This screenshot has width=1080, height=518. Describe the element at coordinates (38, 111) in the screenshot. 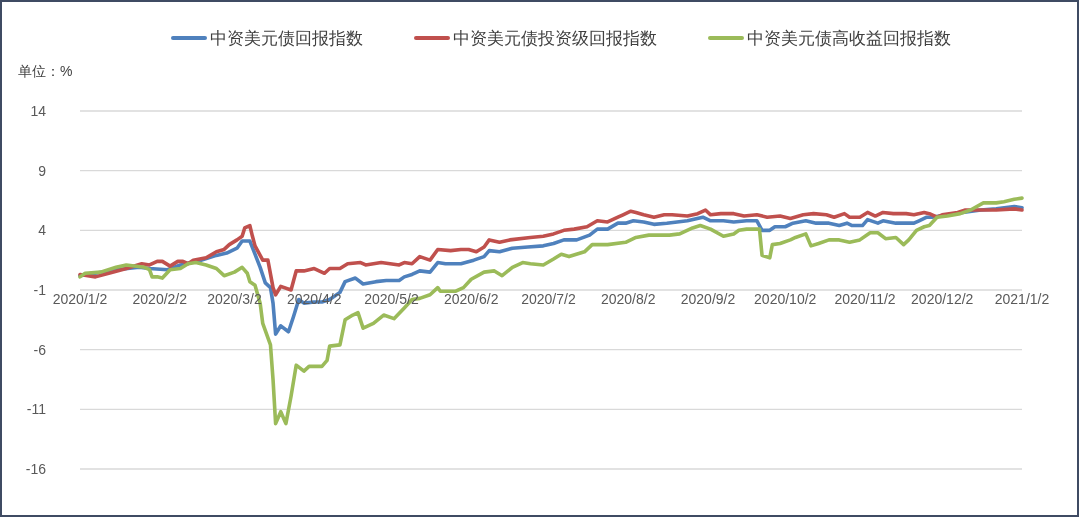

I see `y-tick-label: 14` at that location.